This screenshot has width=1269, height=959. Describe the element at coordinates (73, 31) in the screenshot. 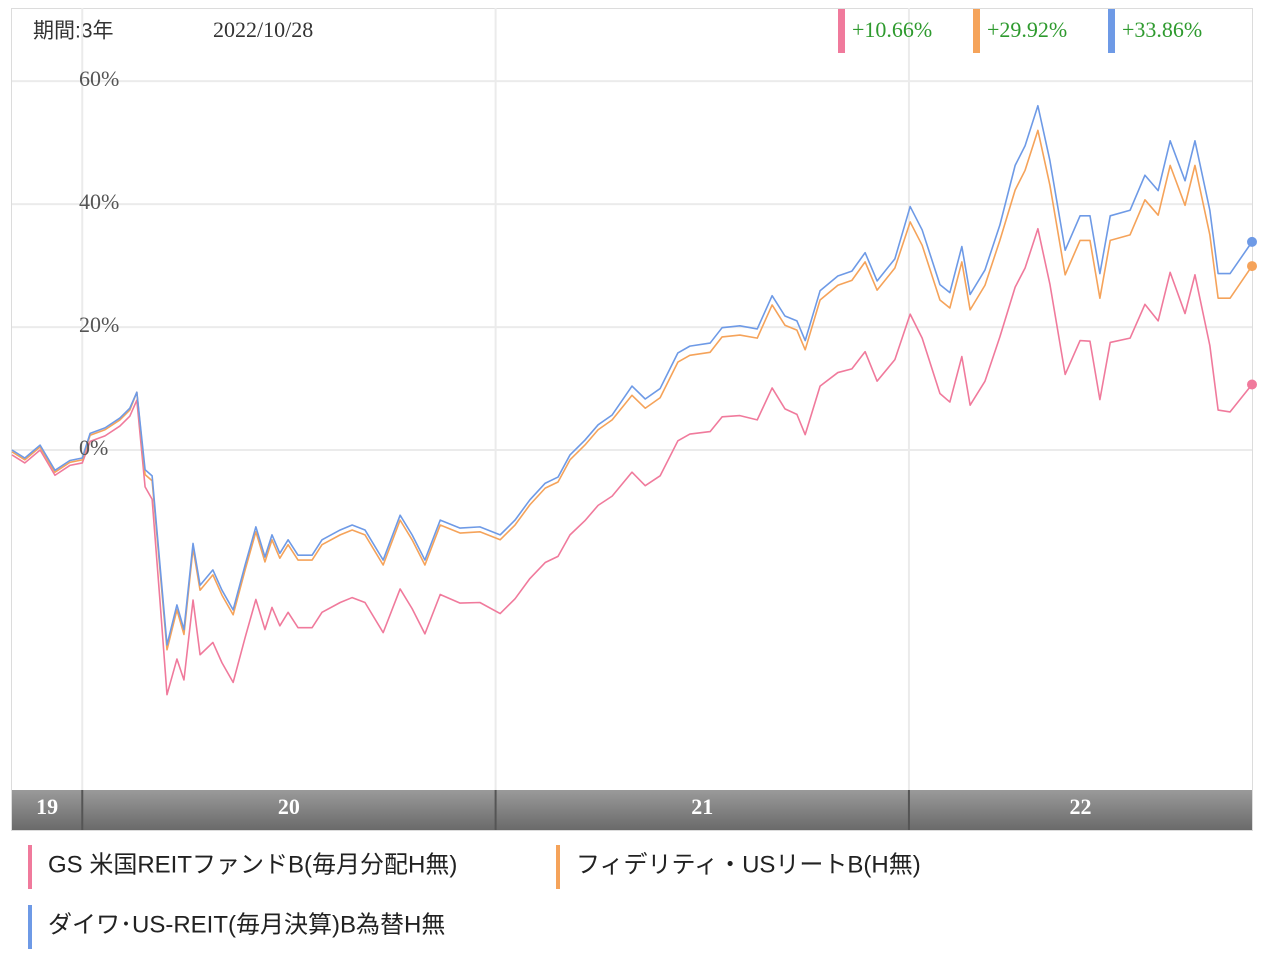

I see `period-label: 期間:3年` at that location.